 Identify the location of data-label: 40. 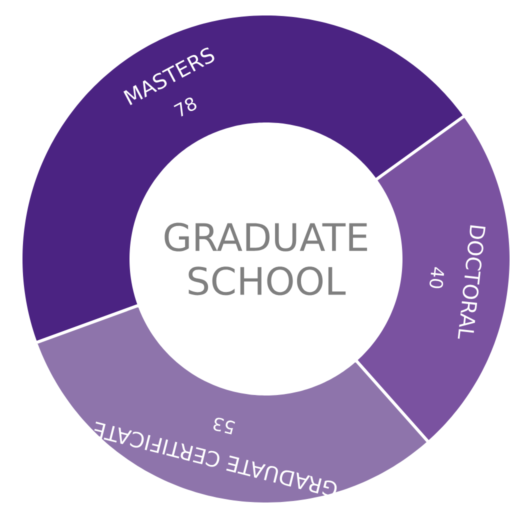
(437, 277).